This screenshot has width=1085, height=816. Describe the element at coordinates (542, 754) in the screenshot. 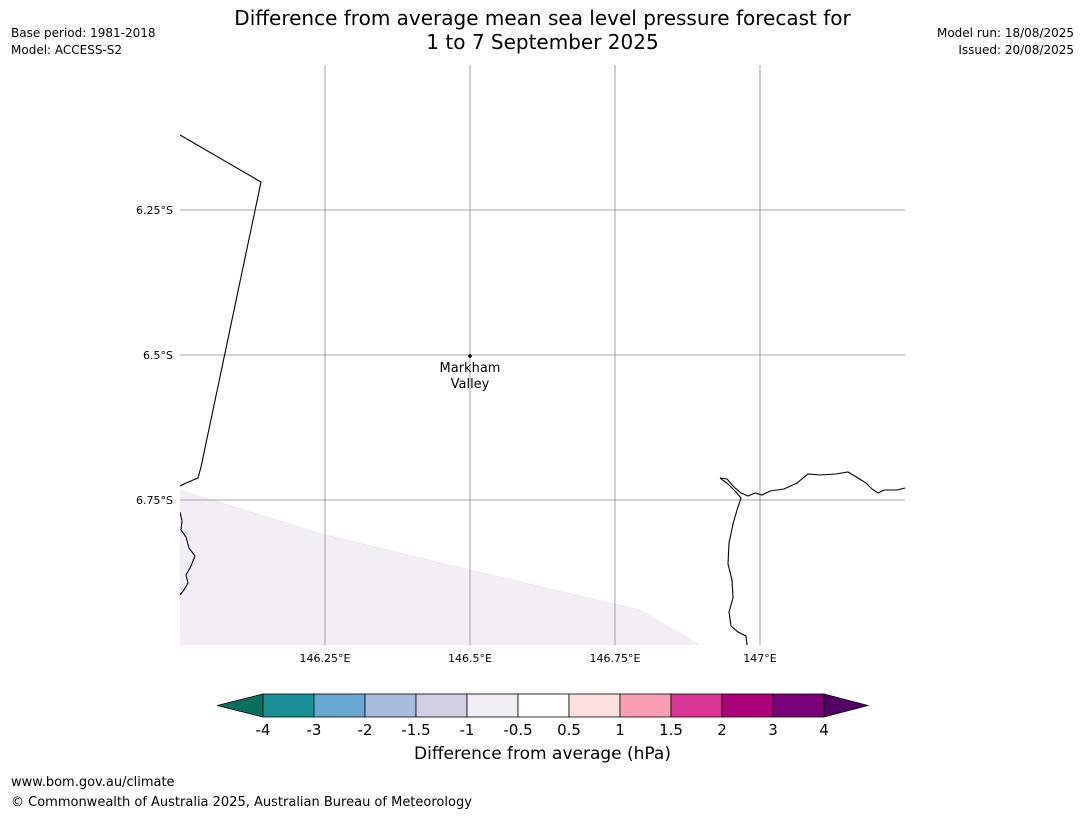

I see `colorbar-title: Difference from average (hPa)` at that location.